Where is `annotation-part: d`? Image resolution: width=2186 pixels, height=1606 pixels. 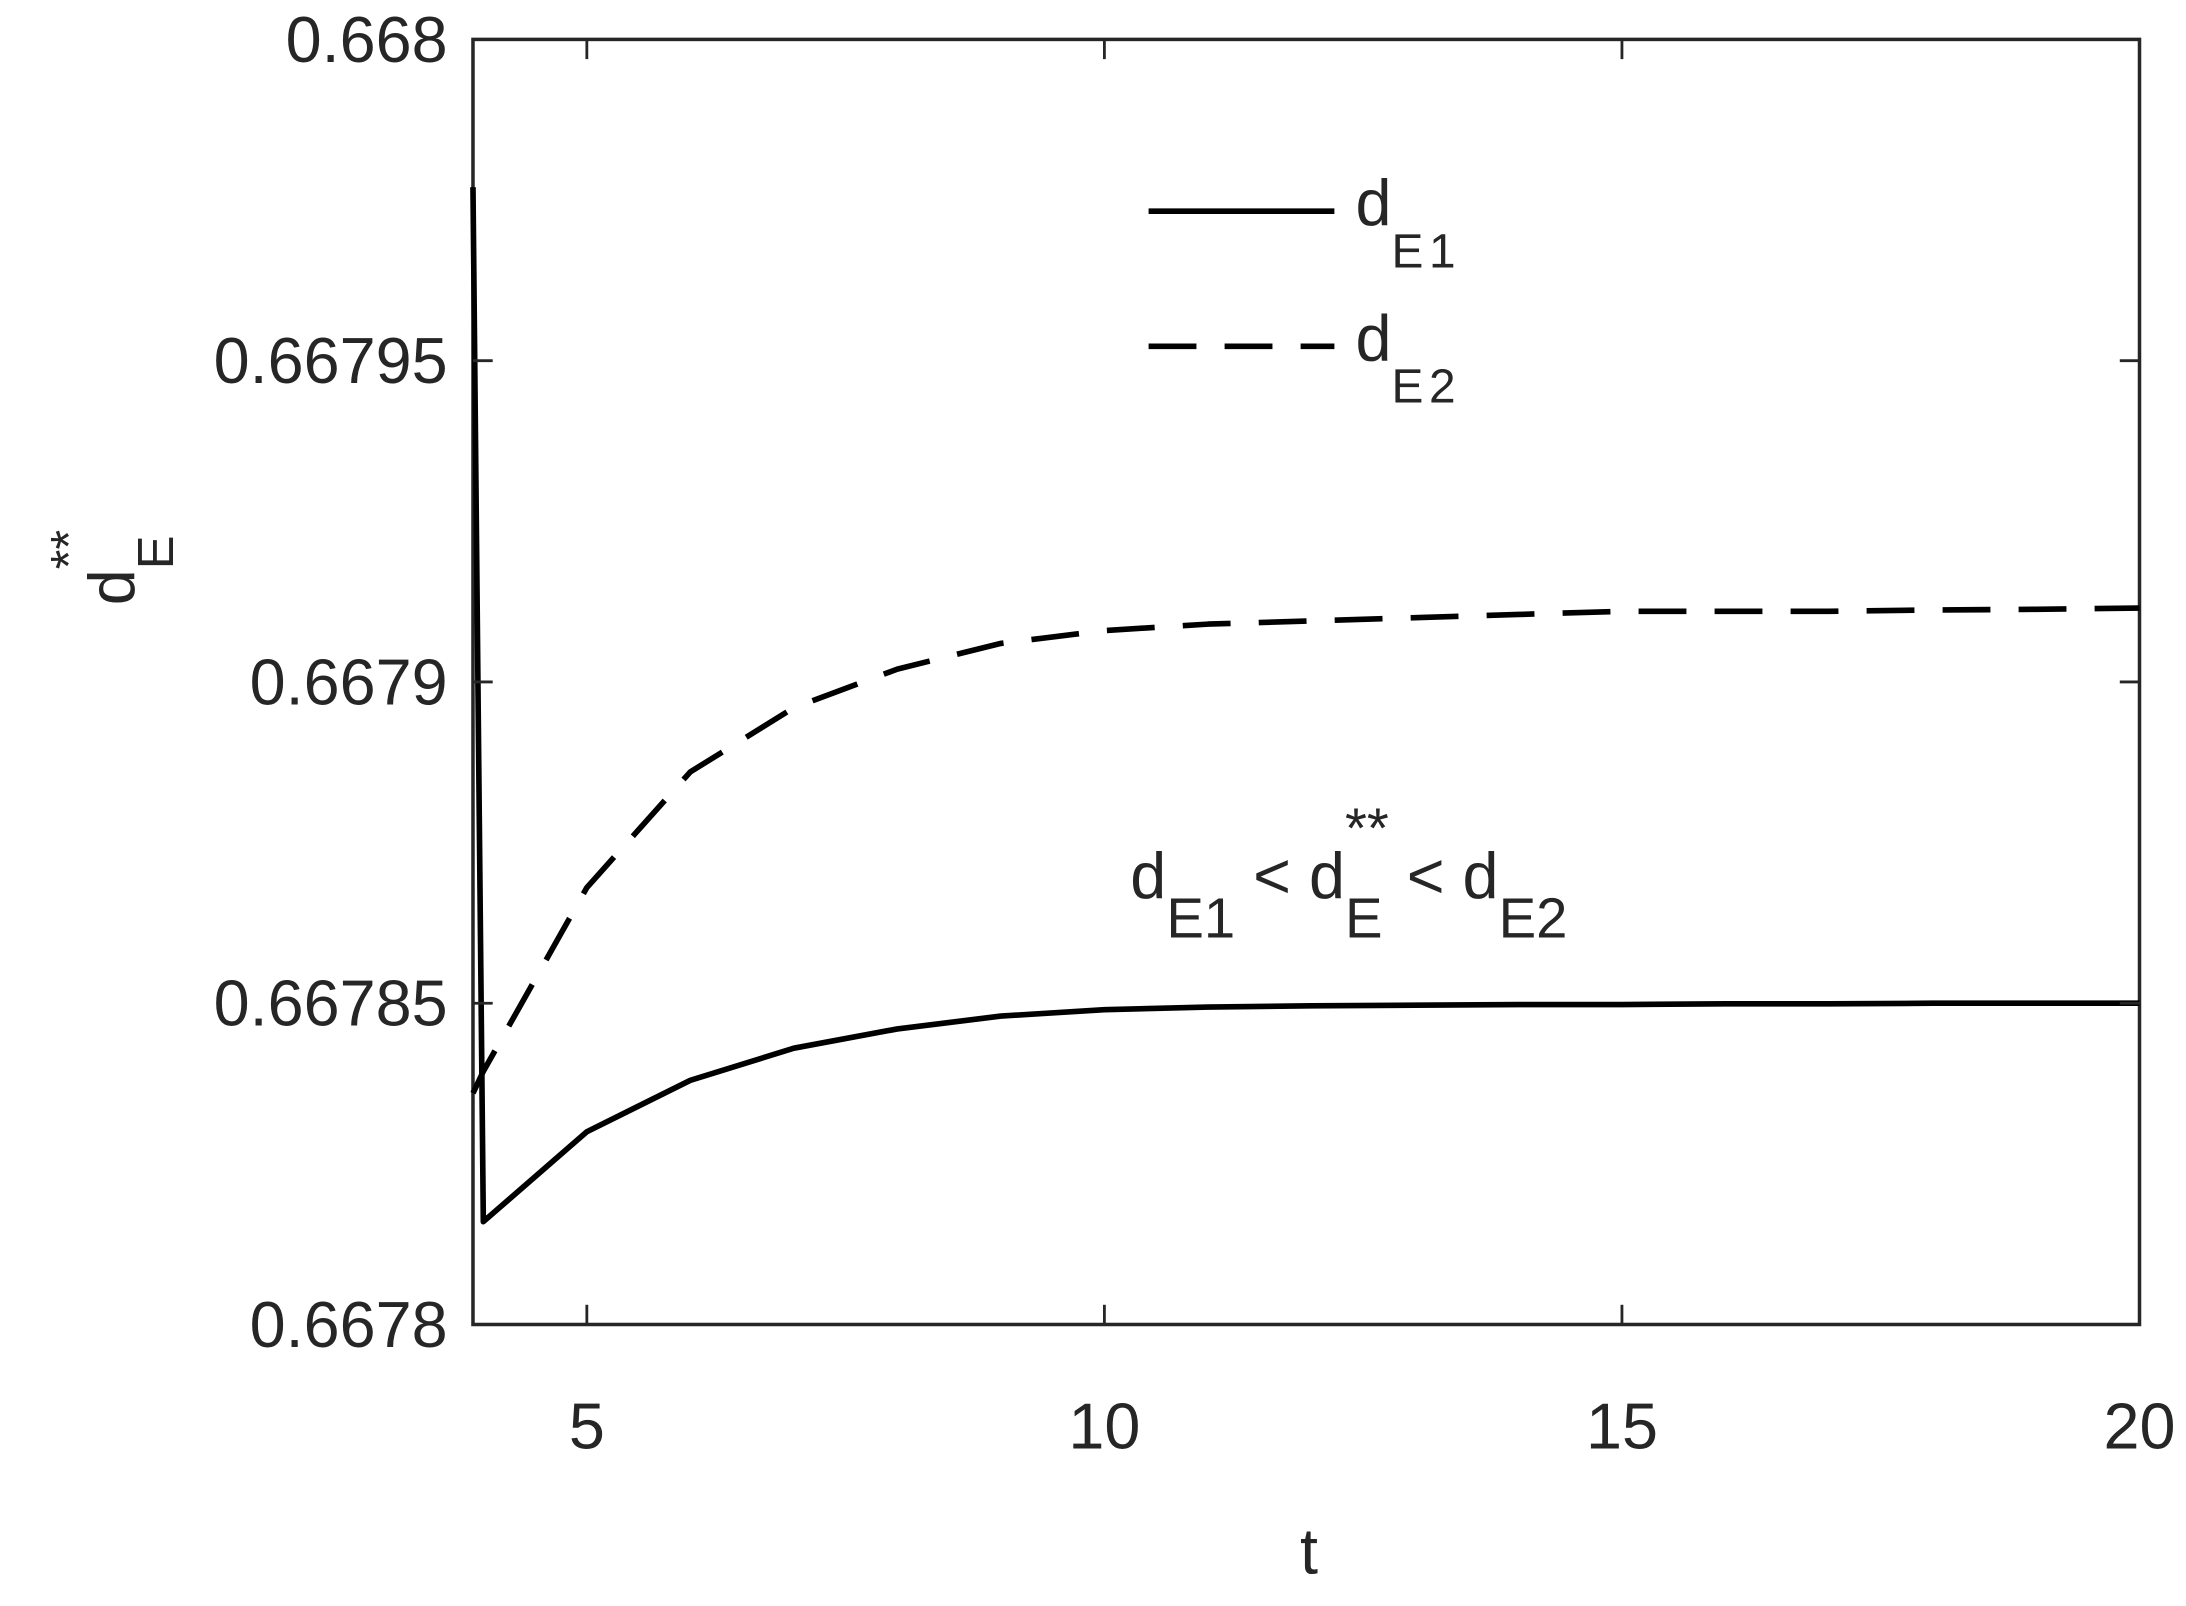 annotation-part: d is located at coordinates (1148, 875).